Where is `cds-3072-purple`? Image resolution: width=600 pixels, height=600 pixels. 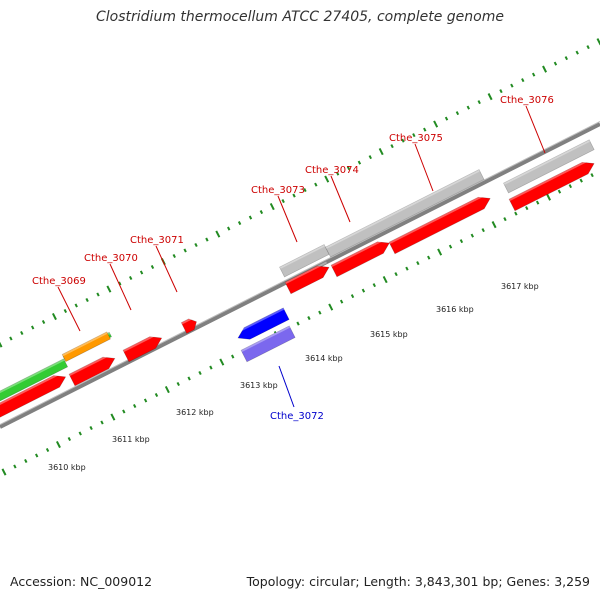
cds-3072-purple is located at coordinates (268, 344).